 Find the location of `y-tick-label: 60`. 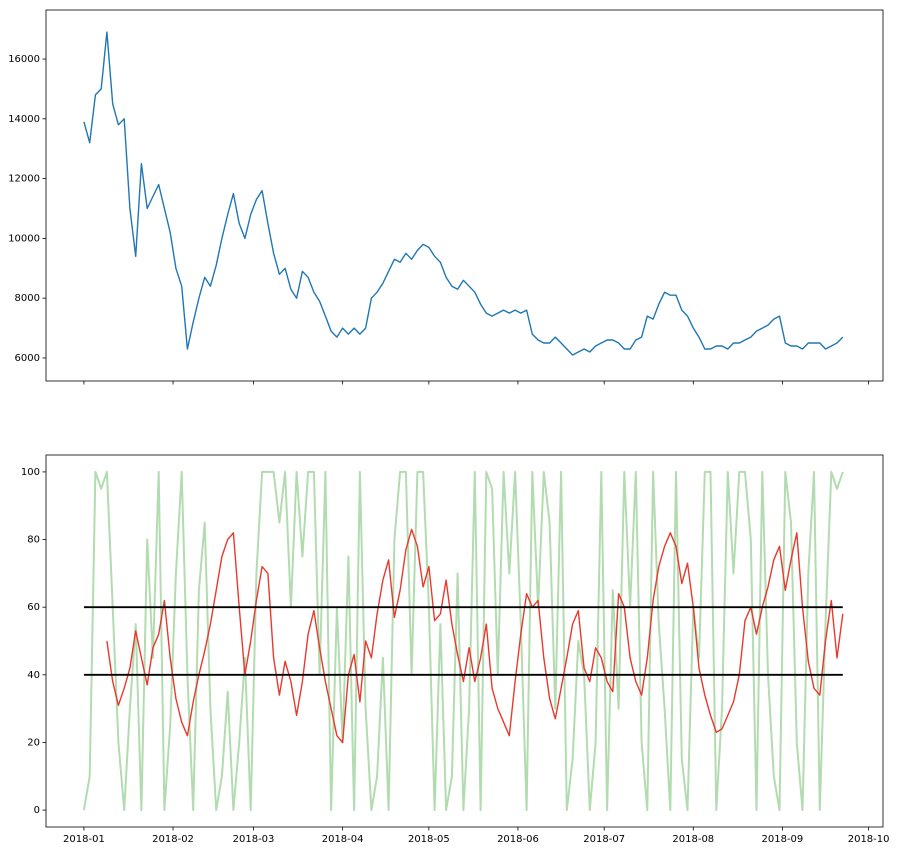

y-tick-label: 60 is located at coordinates (33, 607).